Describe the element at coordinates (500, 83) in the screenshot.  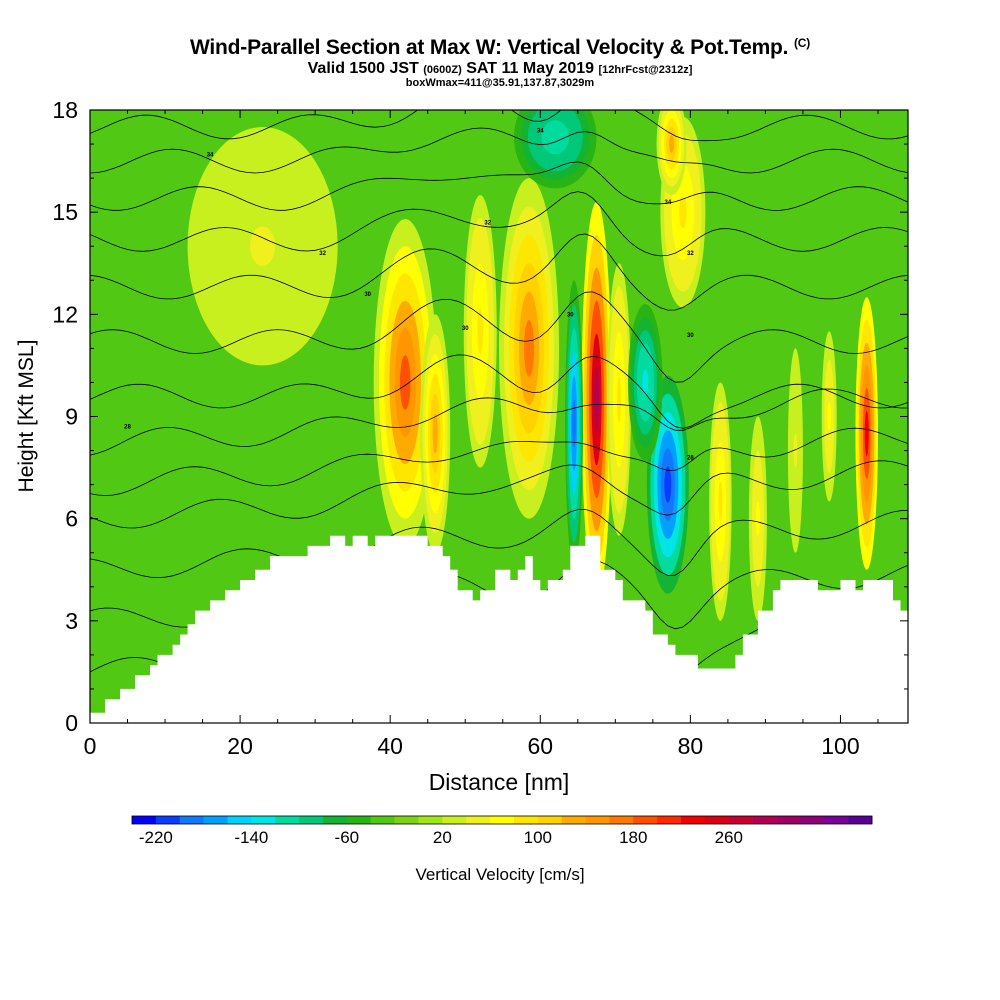
I see `chart-subtitle-2: boxWmax=411@35.91,137.87,3029m` at that location.